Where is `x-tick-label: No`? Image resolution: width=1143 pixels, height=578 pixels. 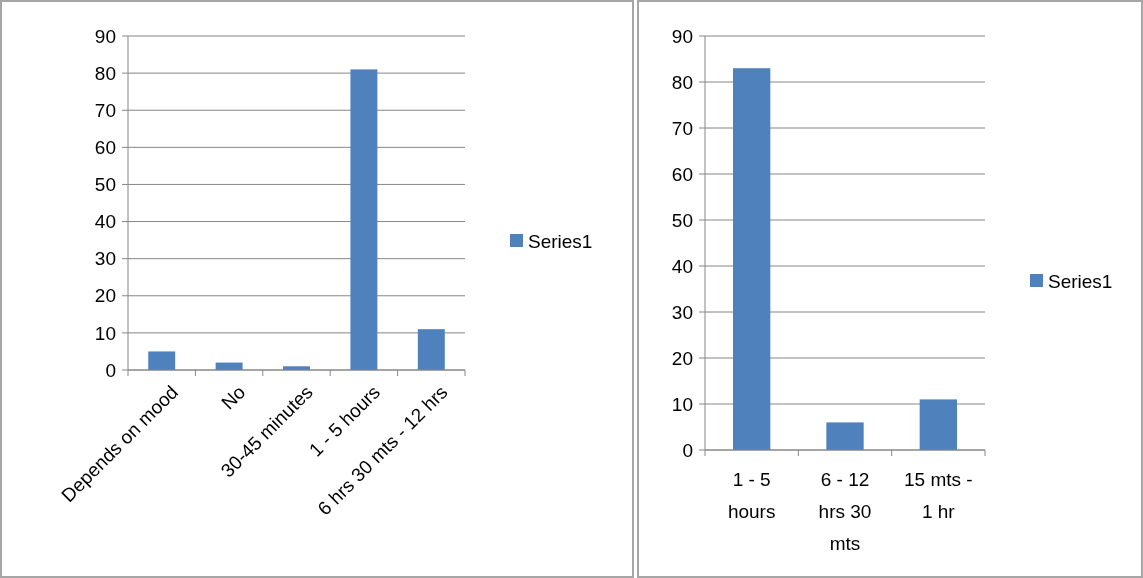 x-tick-label: No is located at coordinates (233, 397).